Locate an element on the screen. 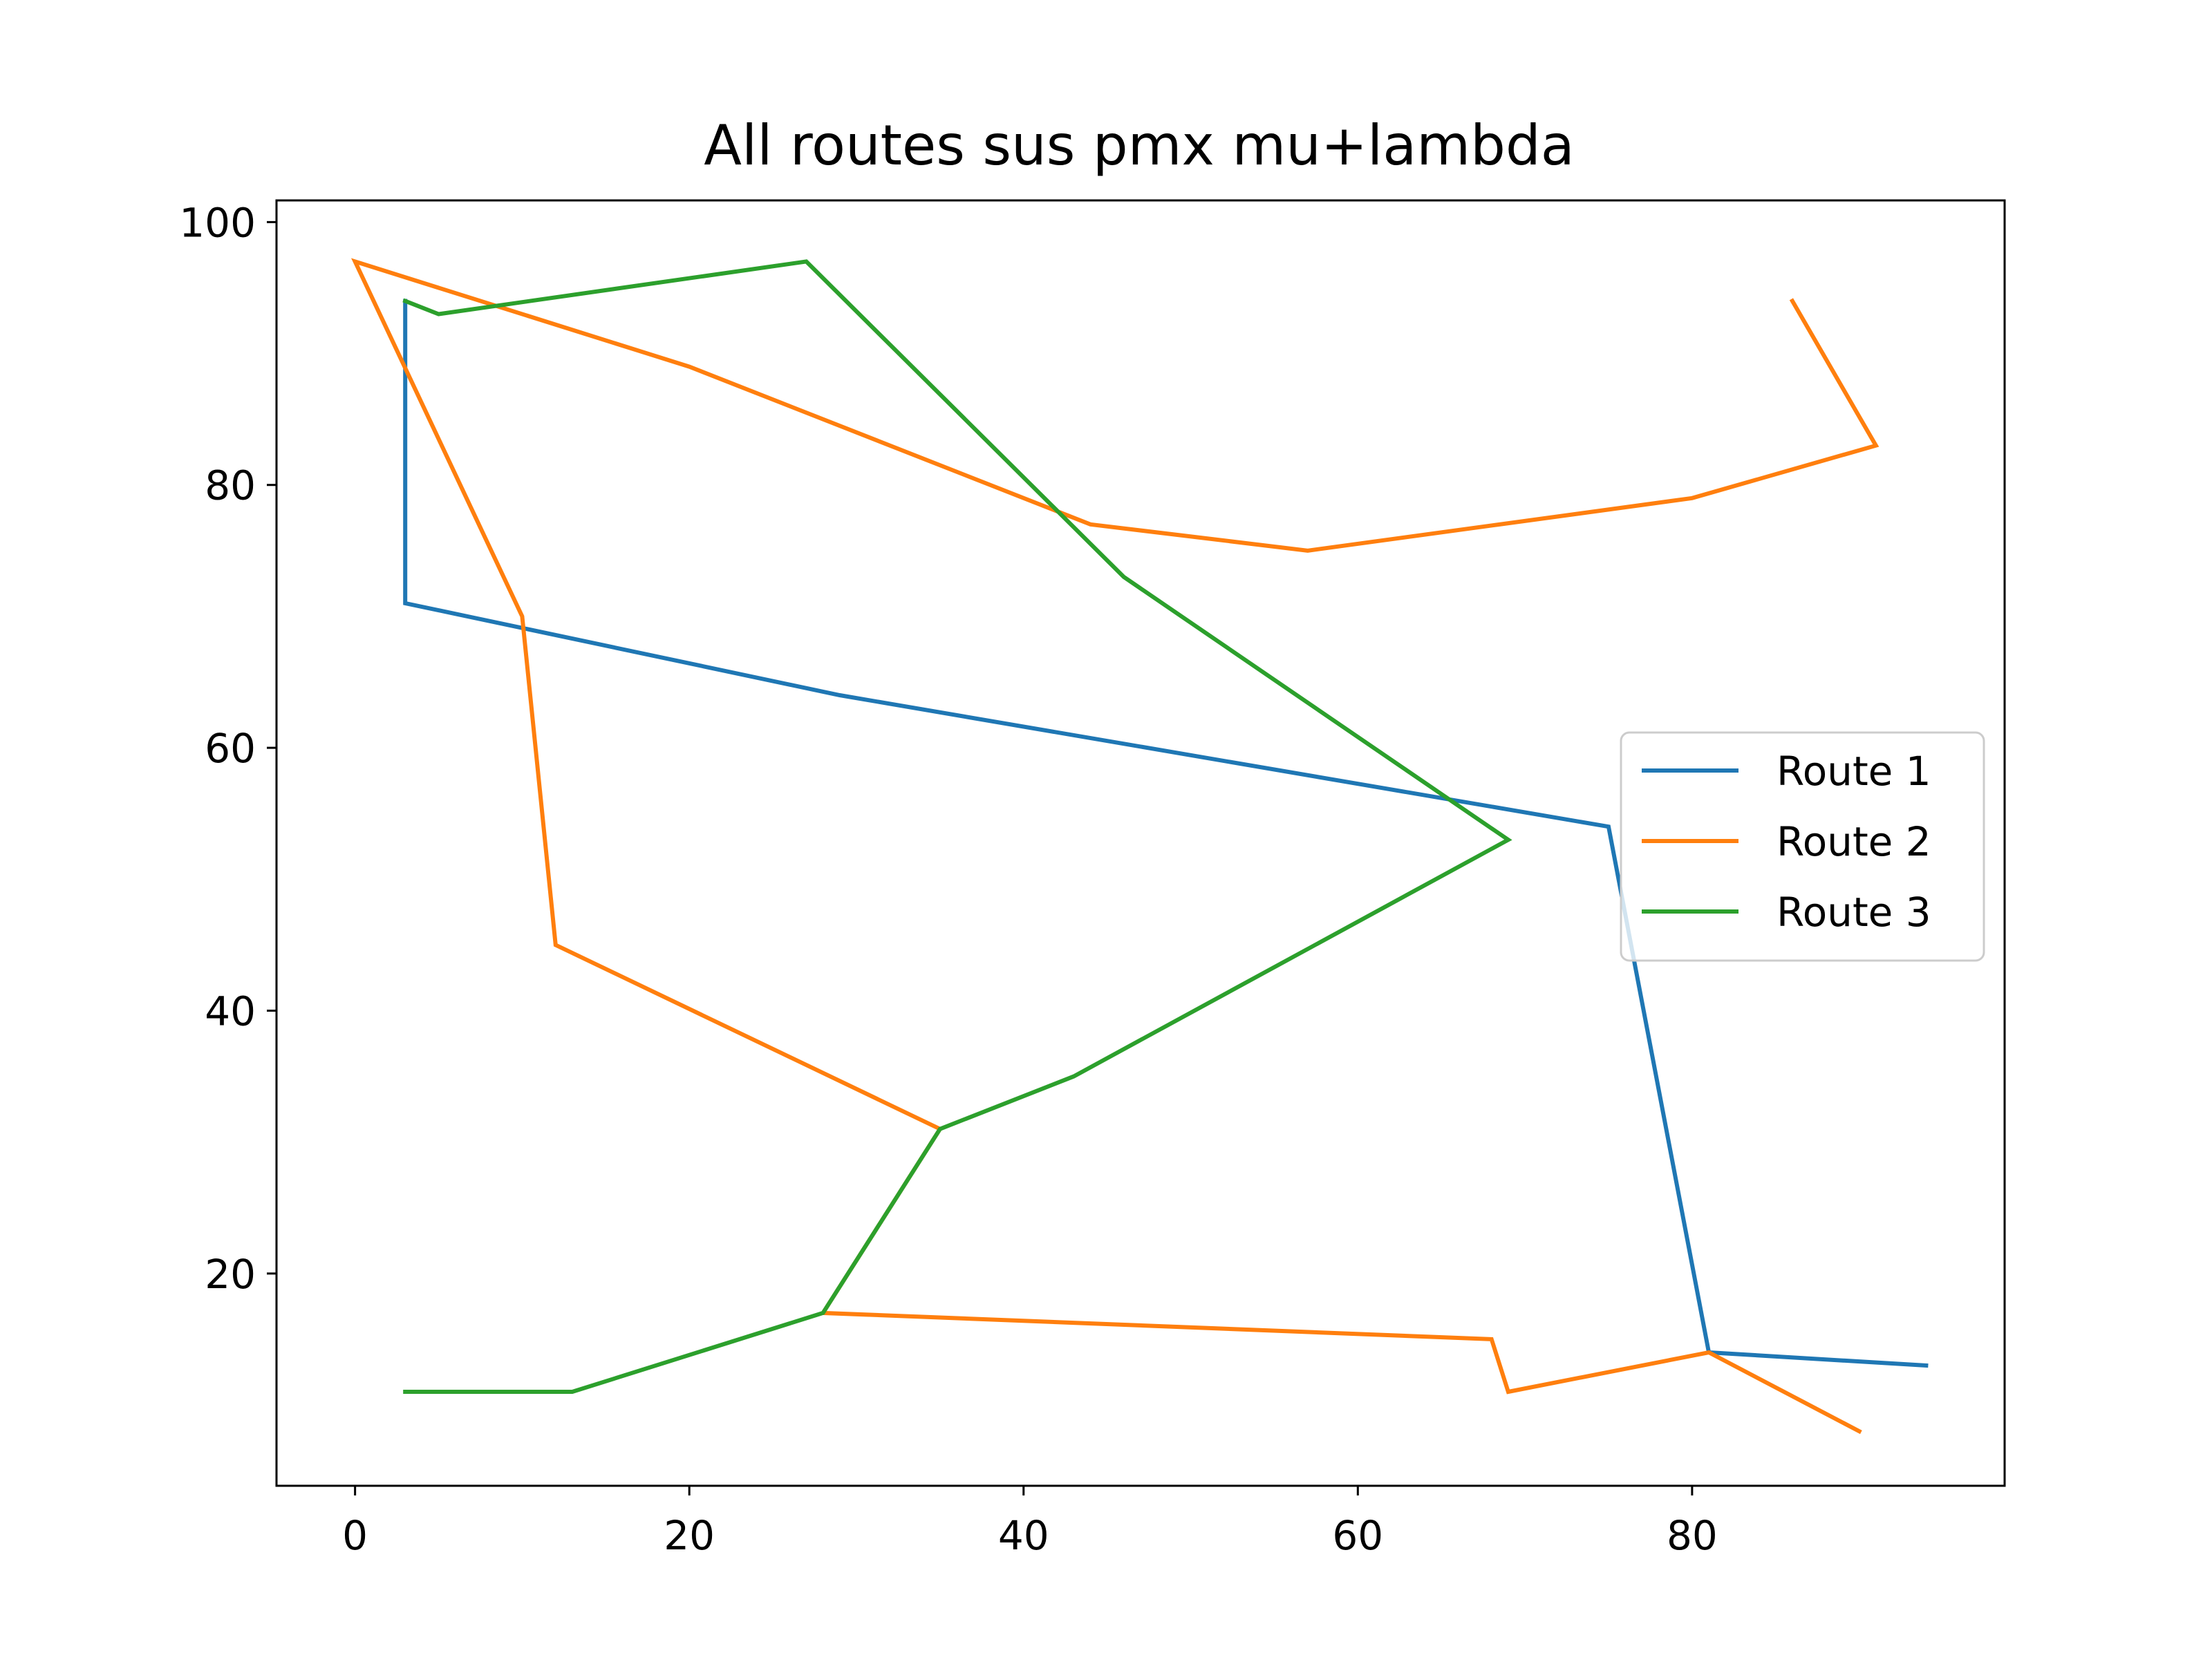  legend-box is located at coordinates (1802, 846).